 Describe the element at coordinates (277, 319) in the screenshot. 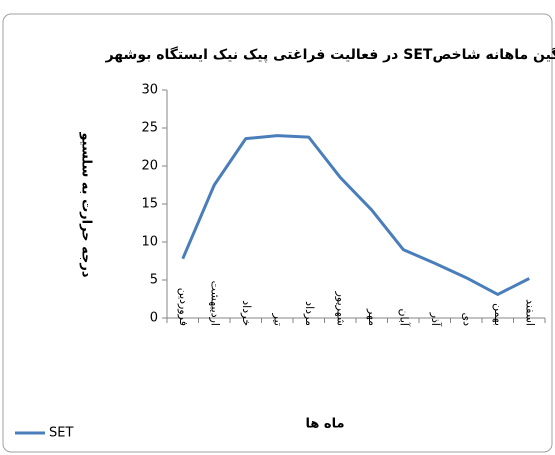

I see `x-tick-label: تیر` at that location.